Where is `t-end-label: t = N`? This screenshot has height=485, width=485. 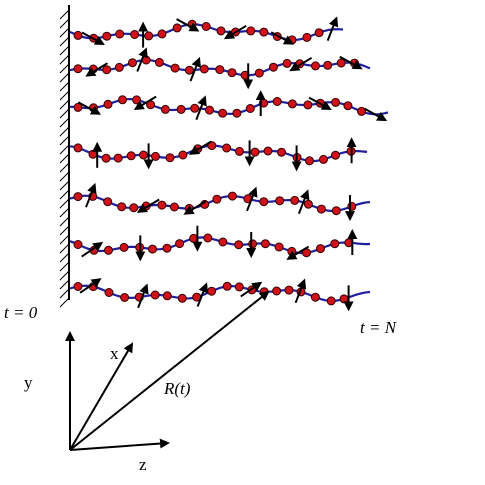 t-end-label: t = N is located at coordinates (379, 327).